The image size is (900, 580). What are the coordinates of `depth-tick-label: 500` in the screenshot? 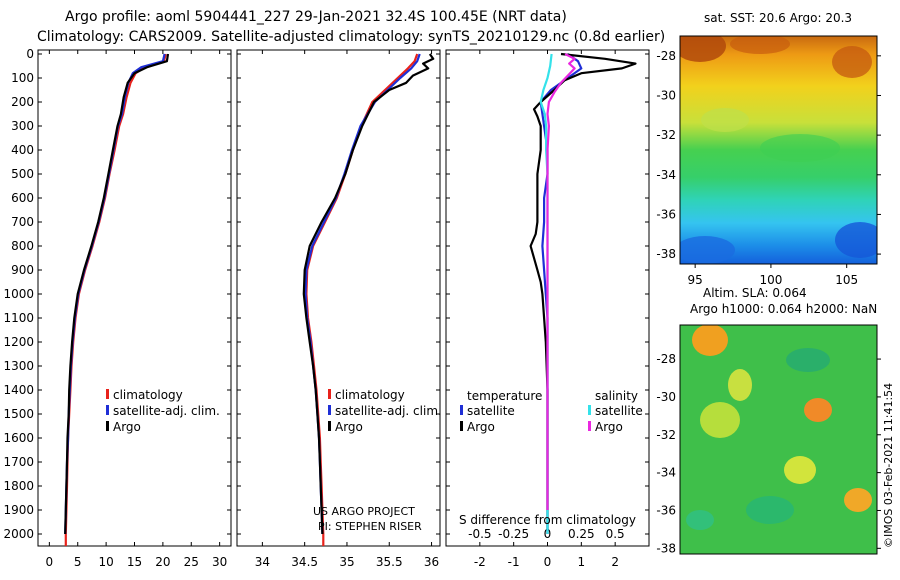 It's located at (22, 174).